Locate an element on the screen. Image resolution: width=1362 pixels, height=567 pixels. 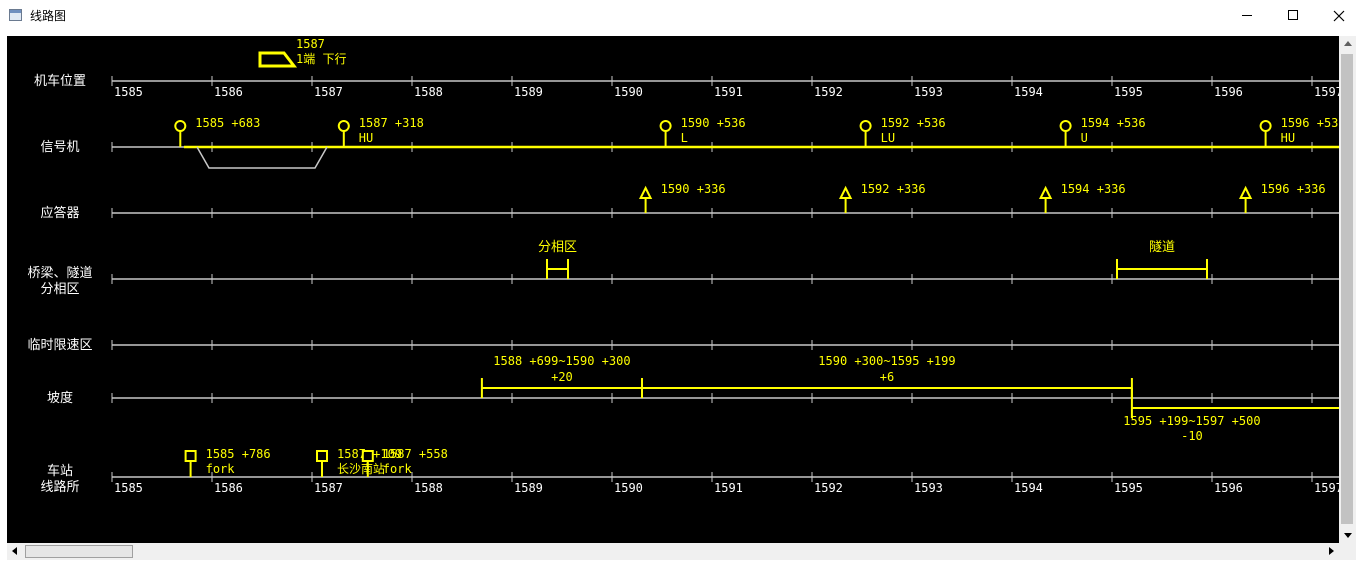
row-label2-station: 线路所 is located at coordinates (59, 487).